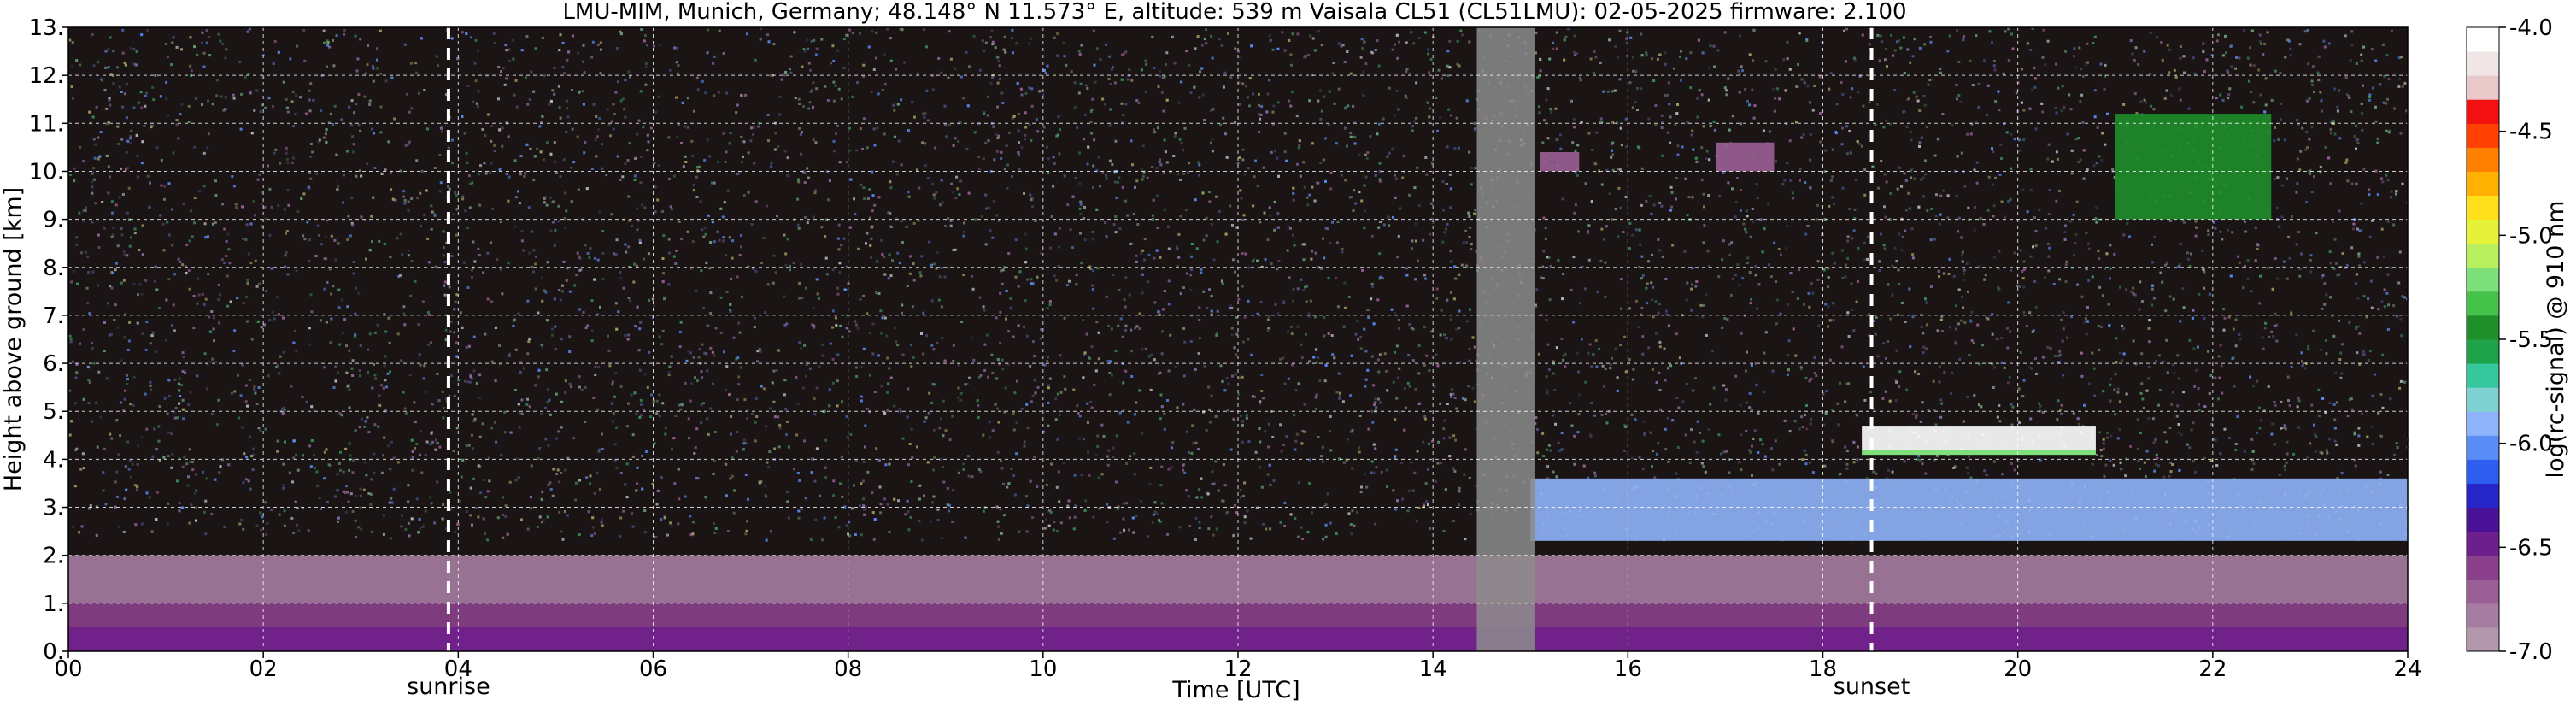  I want to click on colorbar-tick-label: -4.0, so click(2531, 28).